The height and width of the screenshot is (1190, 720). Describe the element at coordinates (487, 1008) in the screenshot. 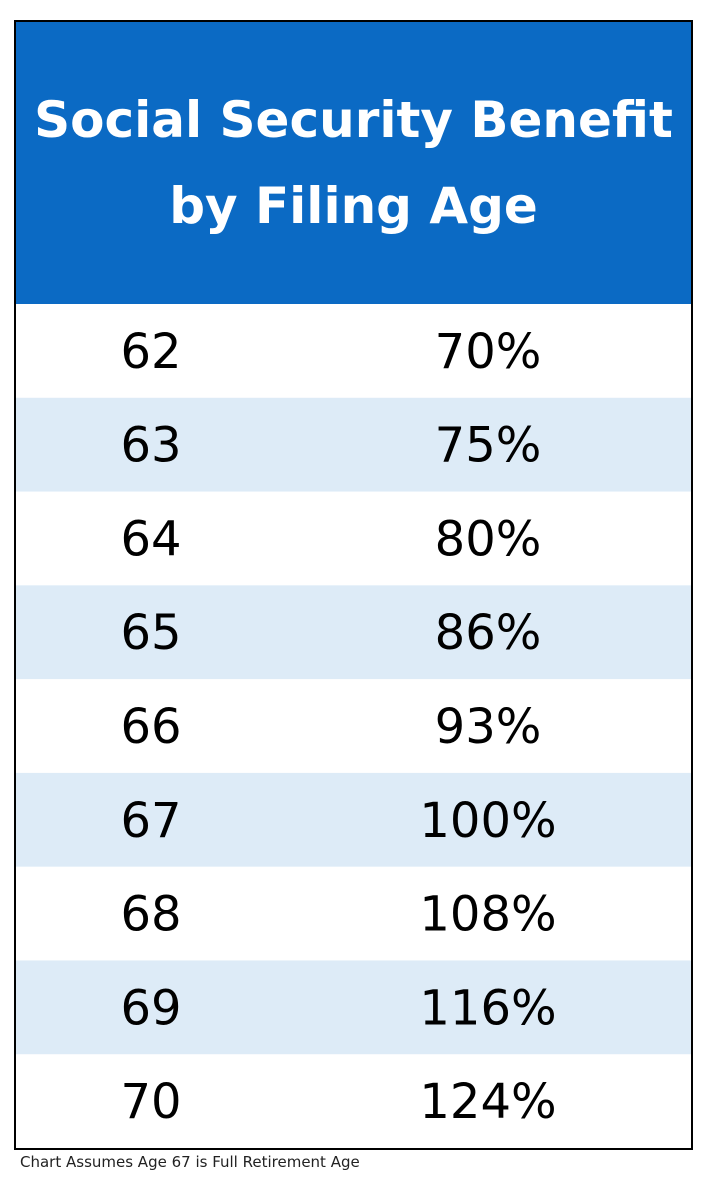

I see `benefit-cell: 116%` at that location.